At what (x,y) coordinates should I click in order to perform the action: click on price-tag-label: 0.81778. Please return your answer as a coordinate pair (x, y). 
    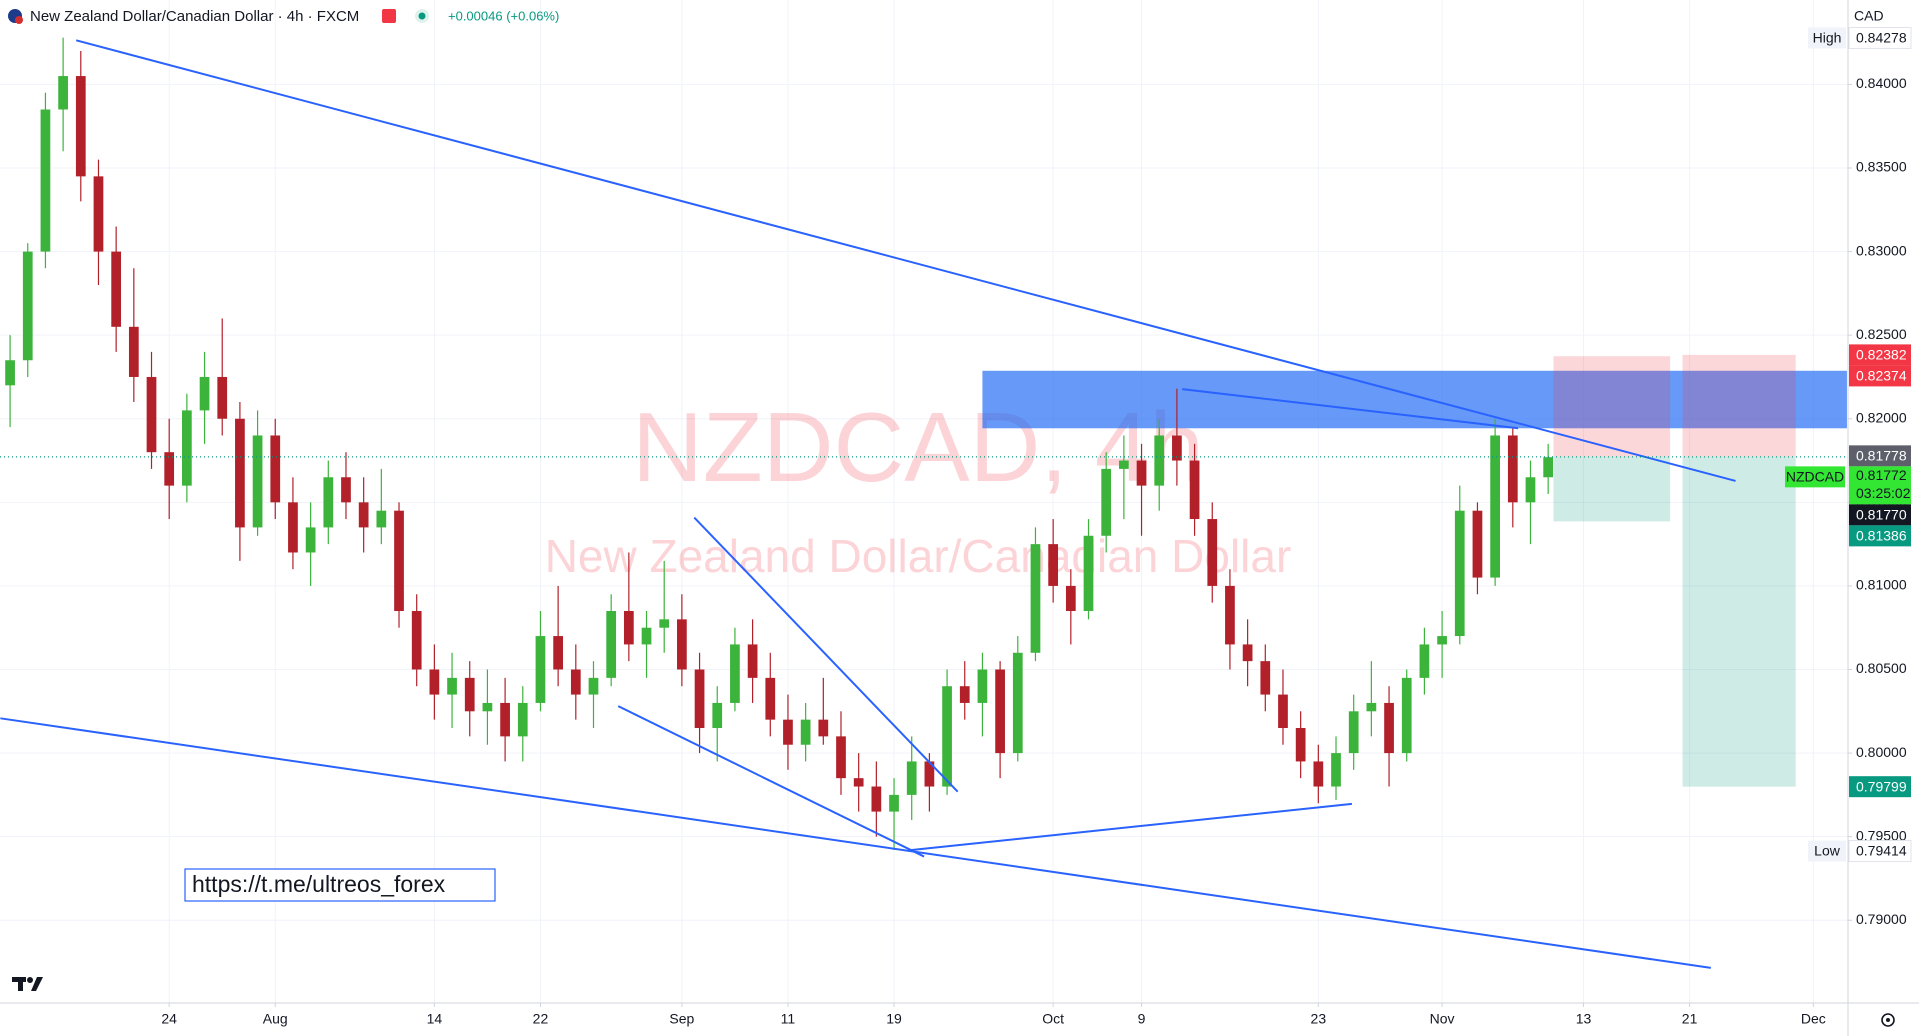
    Looking at the image, I should click on (1881, 456).